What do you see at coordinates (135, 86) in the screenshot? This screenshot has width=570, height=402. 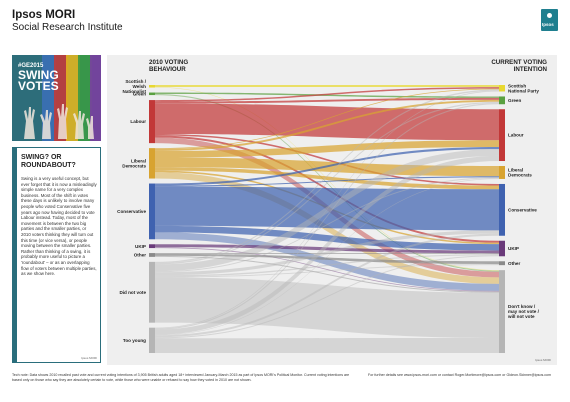 I see `left-node-label: Scottish / Welsh Nationalist` at bounding box center [135, 86].